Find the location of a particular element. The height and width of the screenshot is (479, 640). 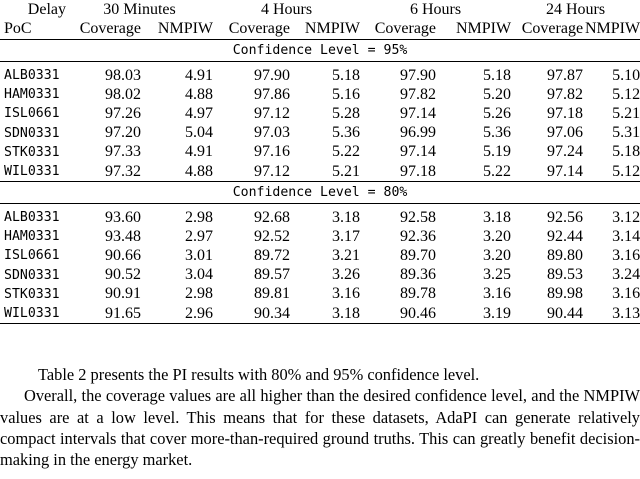

coverage-cell: 97.86 is located at coordinates (272, 94).